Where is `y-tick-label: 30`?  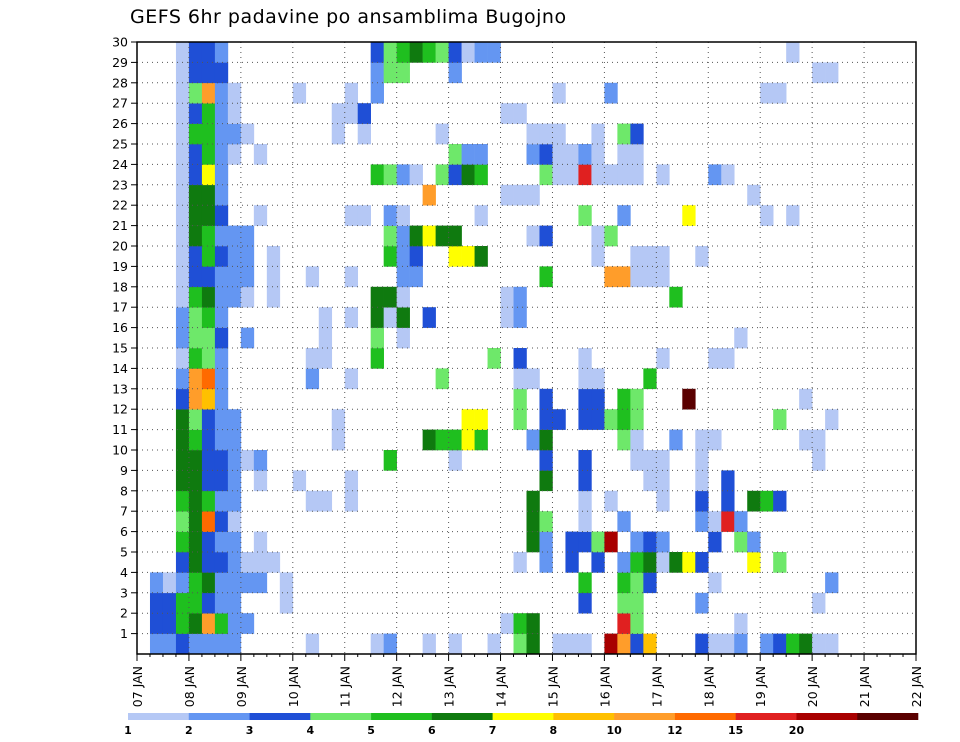 y-tick-label: 30 is located at coordinates (120, 42).